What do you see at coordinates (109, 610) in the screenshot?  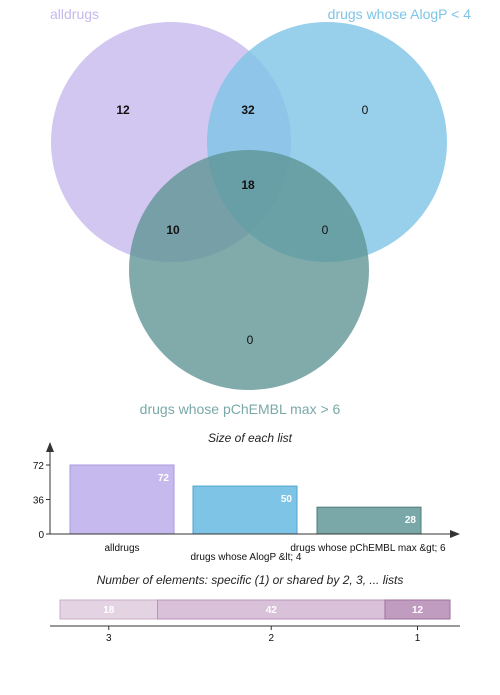 I see `shared-segment-value-3: 18` at bounding box center [109, 610].